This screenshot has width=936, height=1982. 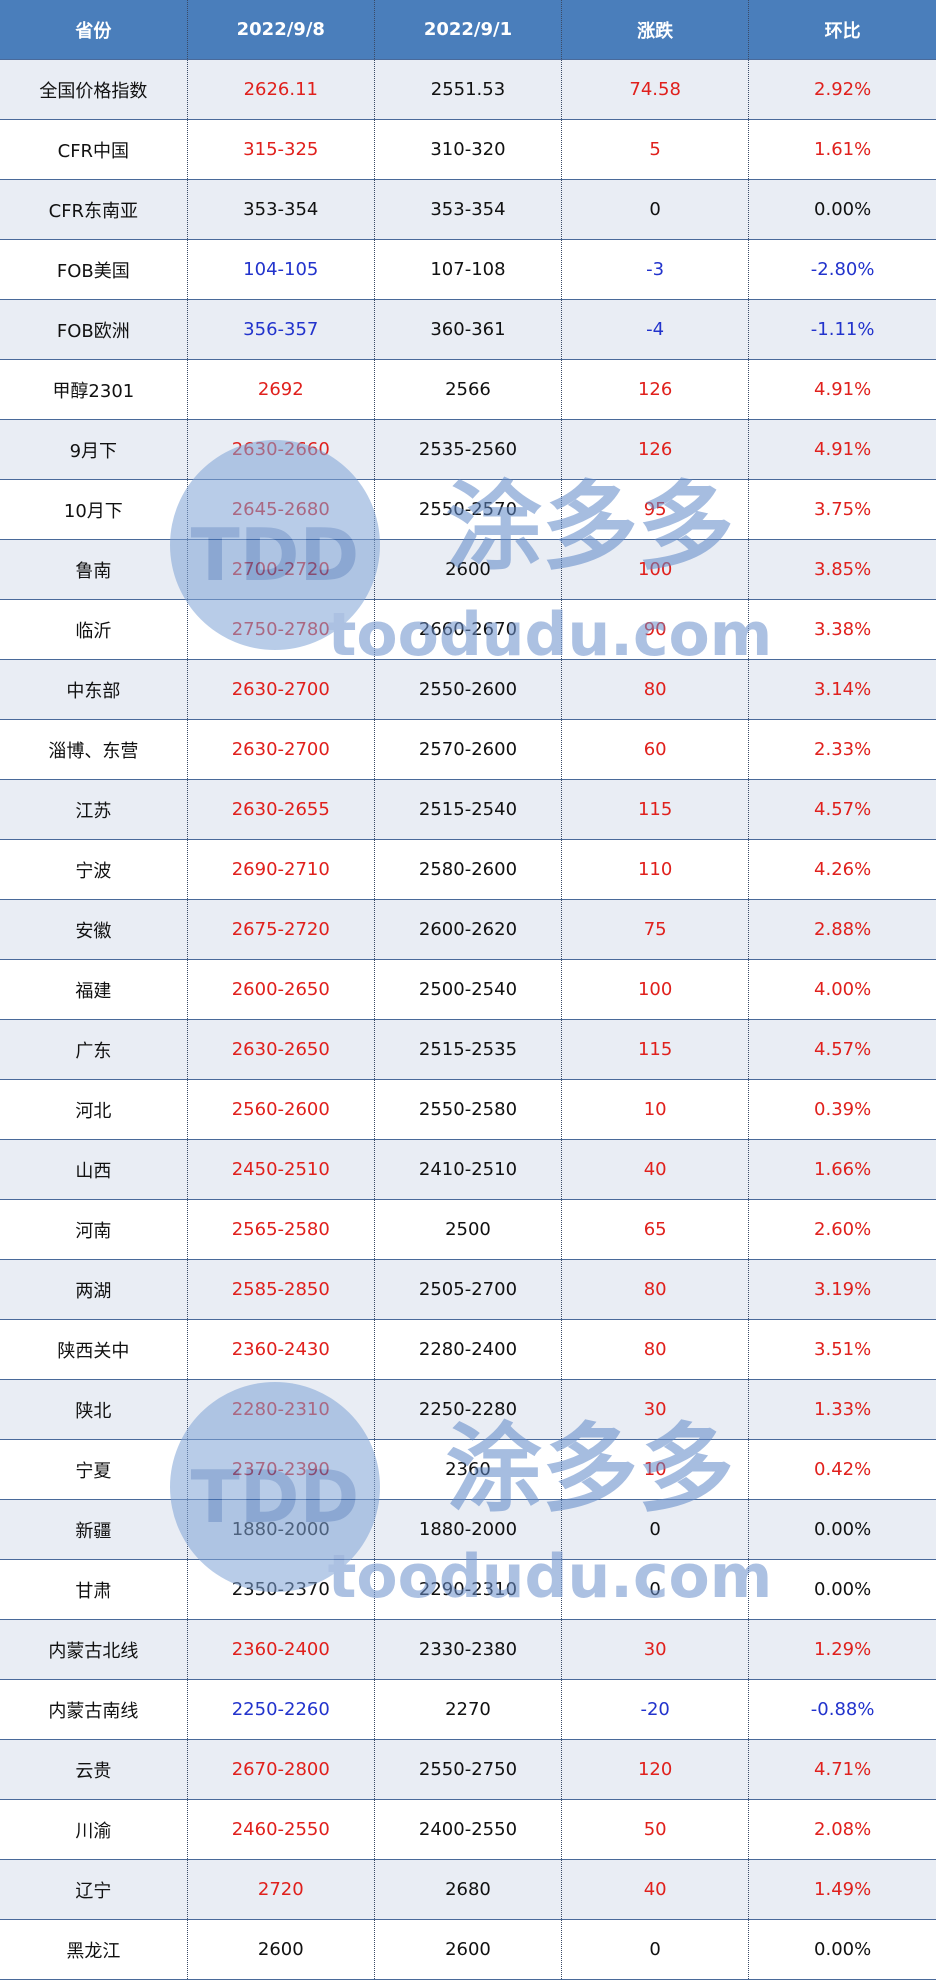 I want to click on table-cell: 2630-2660, so click(x=280, y=449).